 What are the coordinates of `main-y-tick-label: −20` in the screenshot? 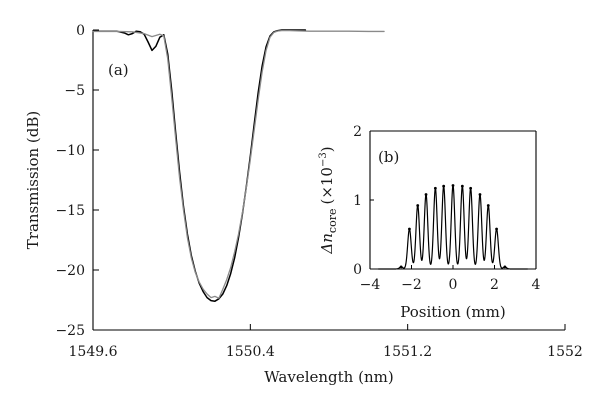 It's located at (70, 271).